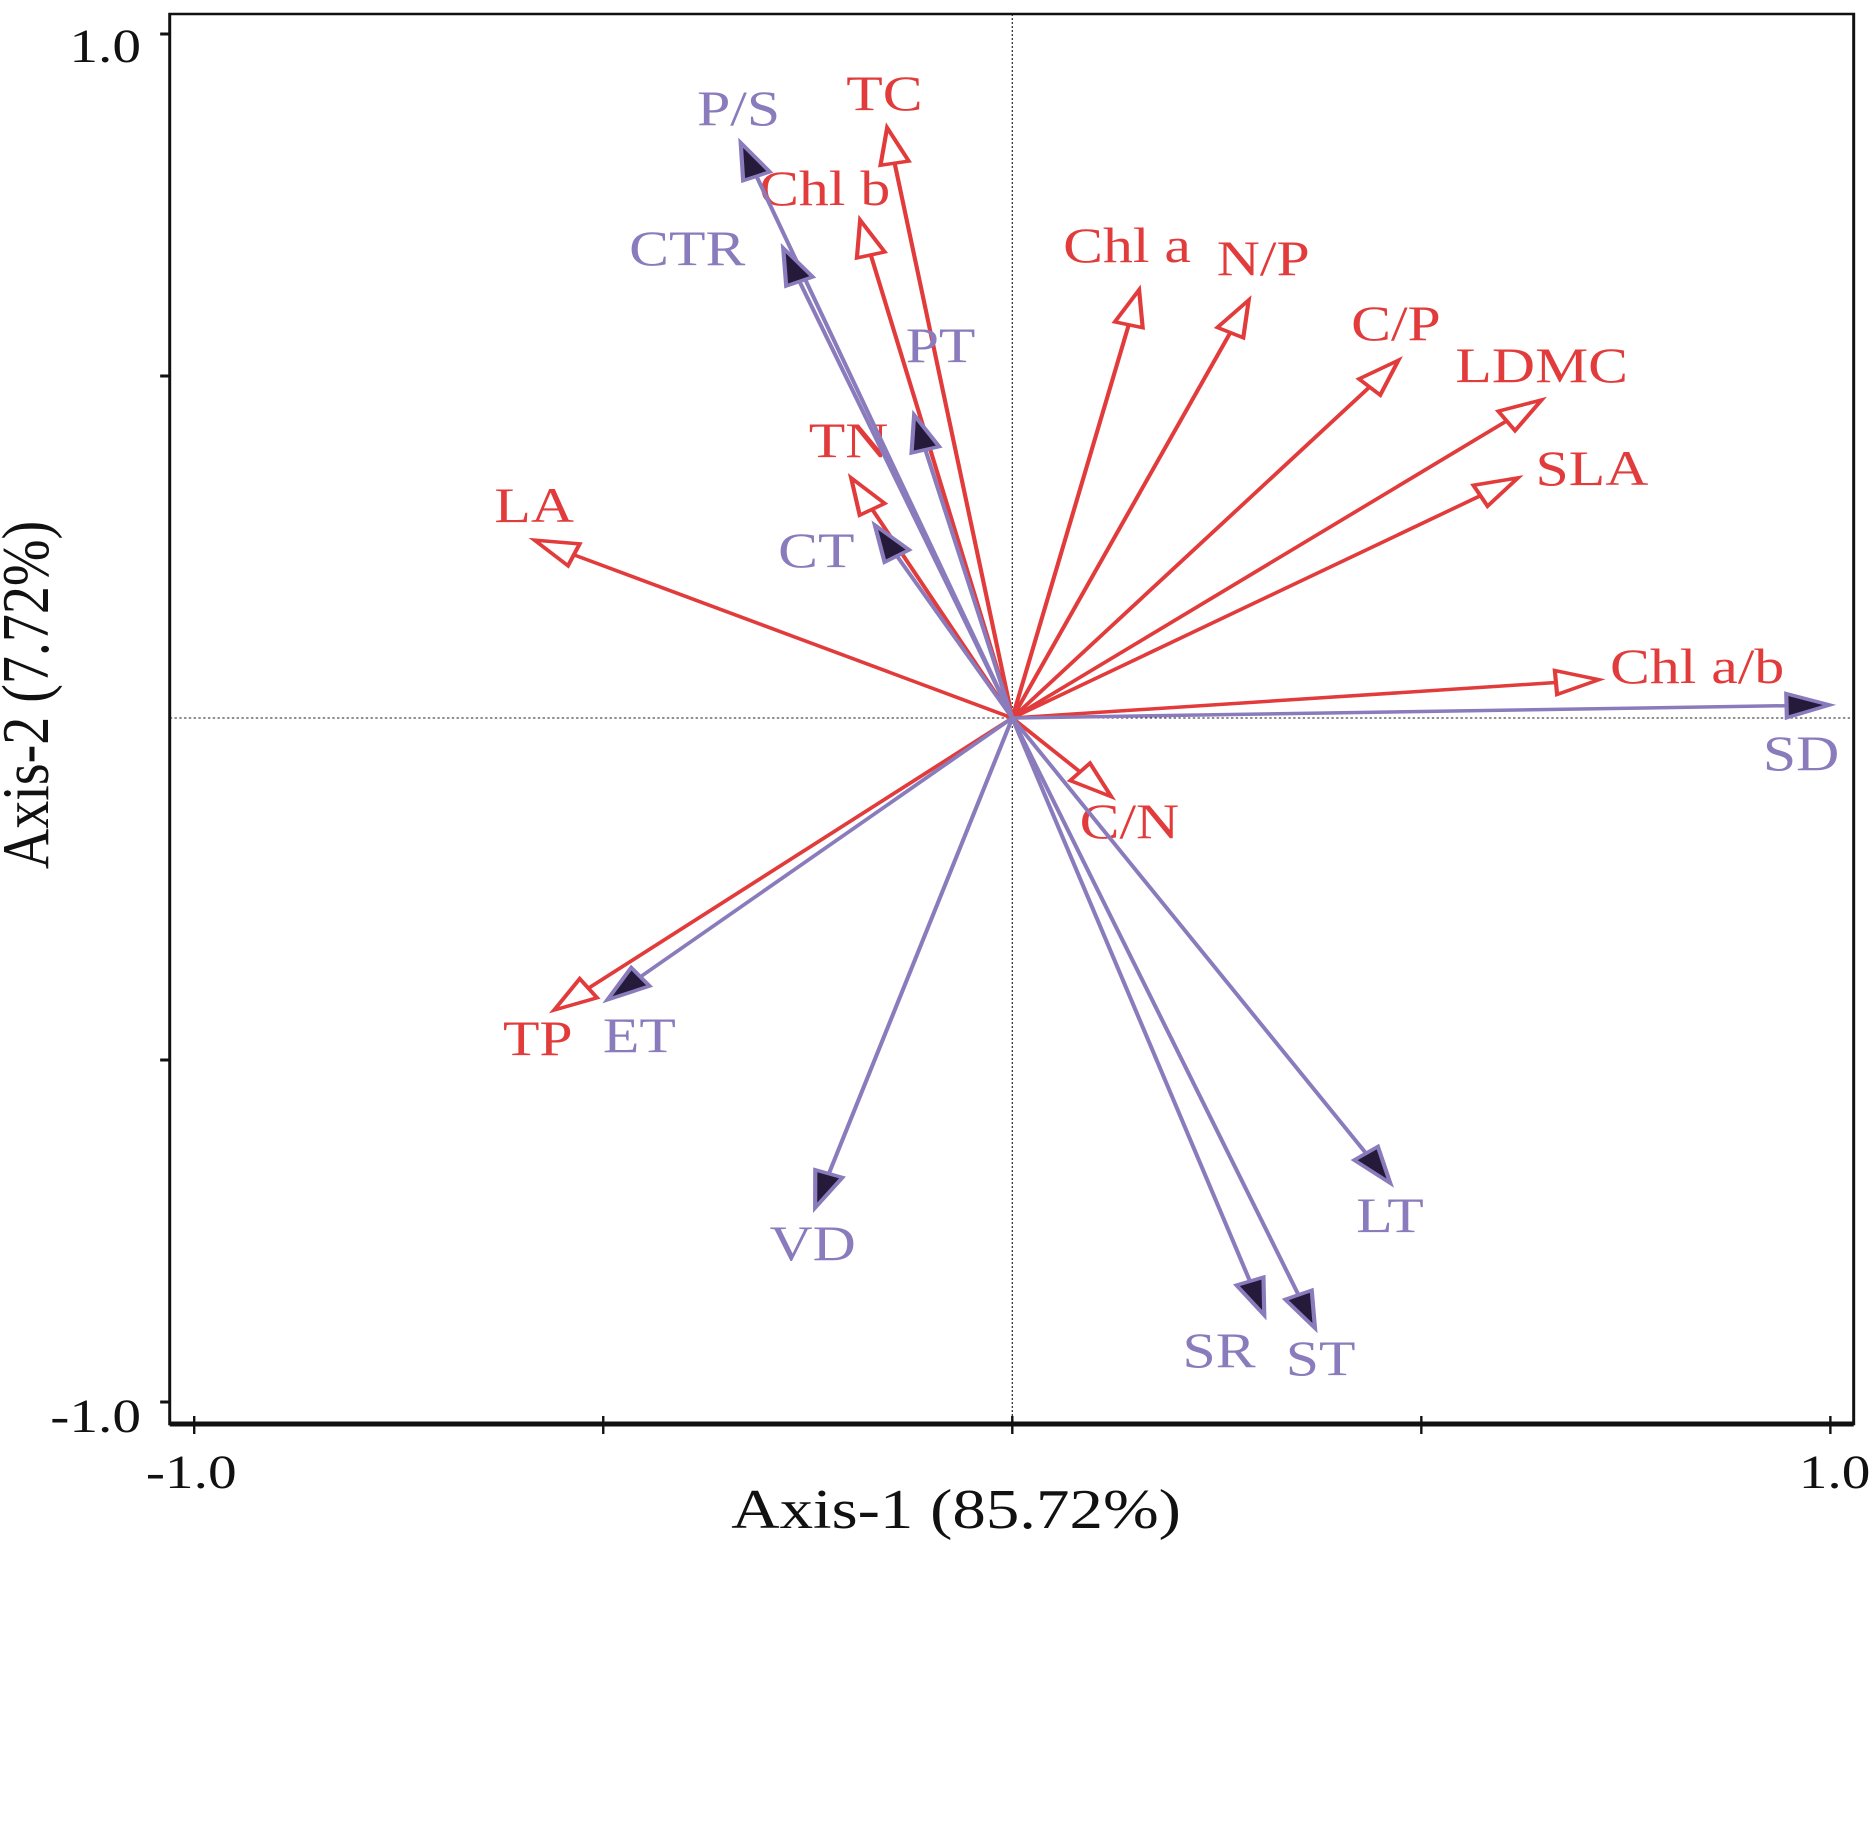 The height and width of the screenshot is (1837, 1874). I want to click on arrowhead-sla, so click(1497, 492).